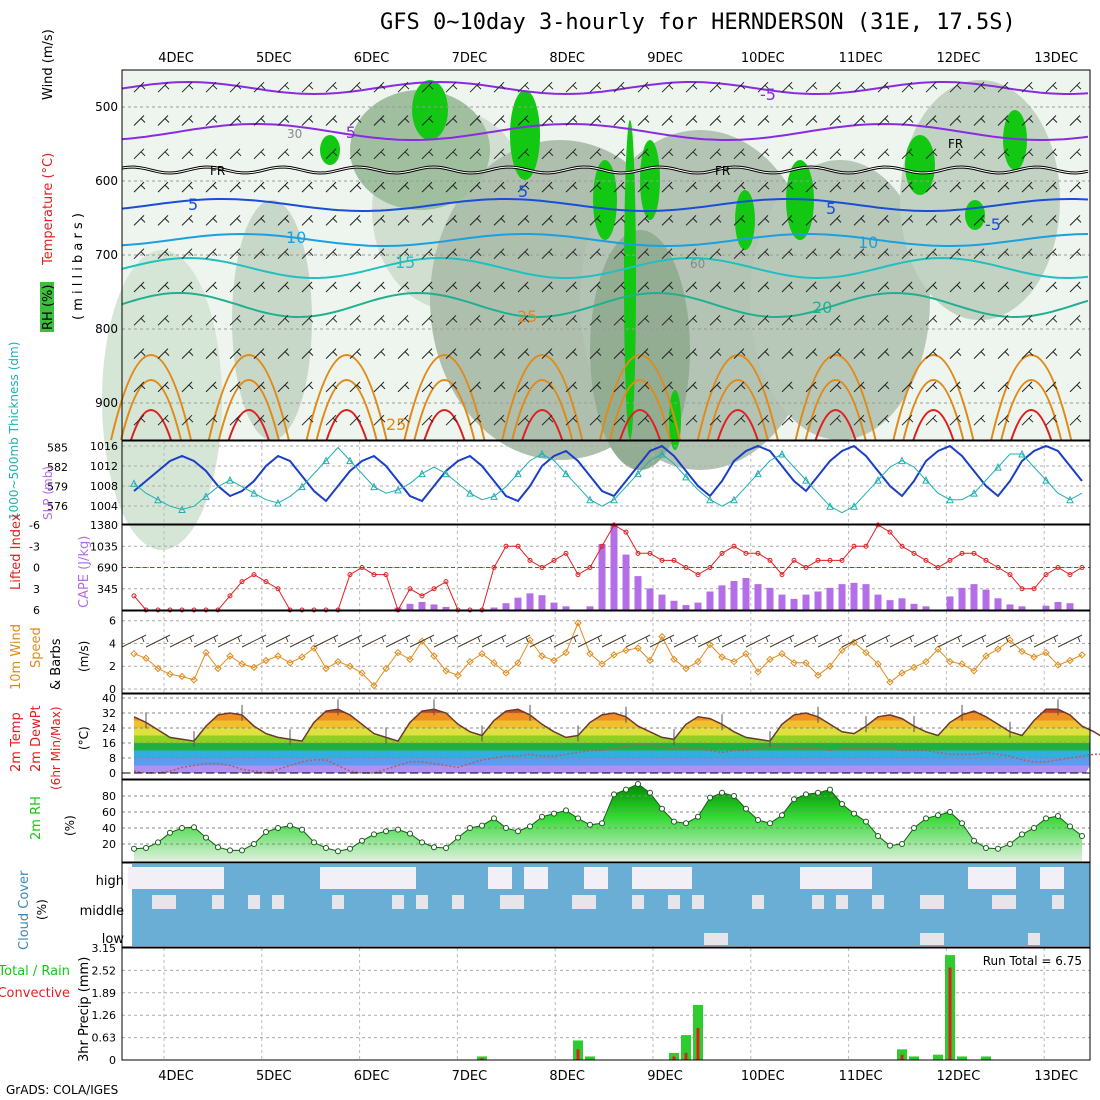 Image resolution: width=1100 pixels, height=1100 pixels. Describe the element at coordinates (16, 551) in the screenshot. I see `li-axis-label: Lifted Index` at that location.